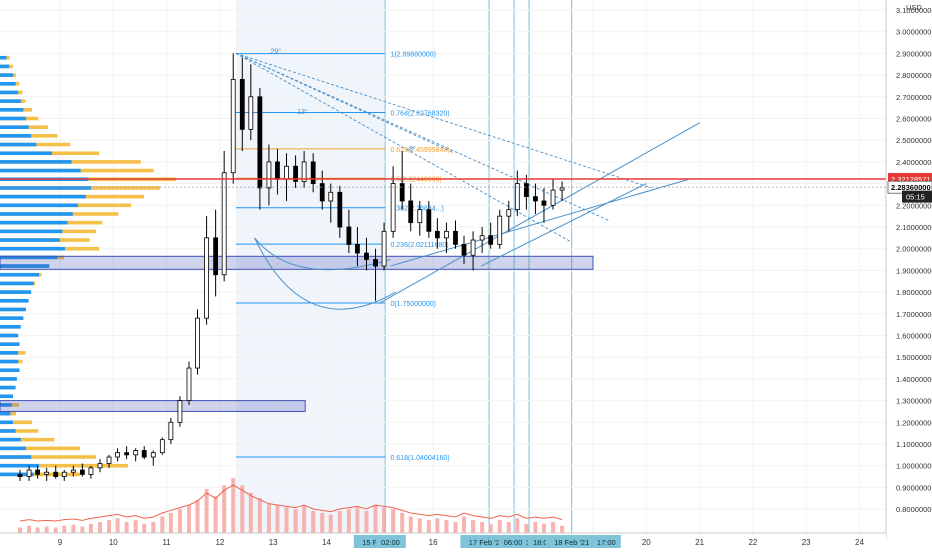 The width and height of the screenshot is (932, 555). What do you see at coordinates (914, 249) in the screenshot?
I see `price-tick-label: 2.00000000` at bounding box center [914, 249].